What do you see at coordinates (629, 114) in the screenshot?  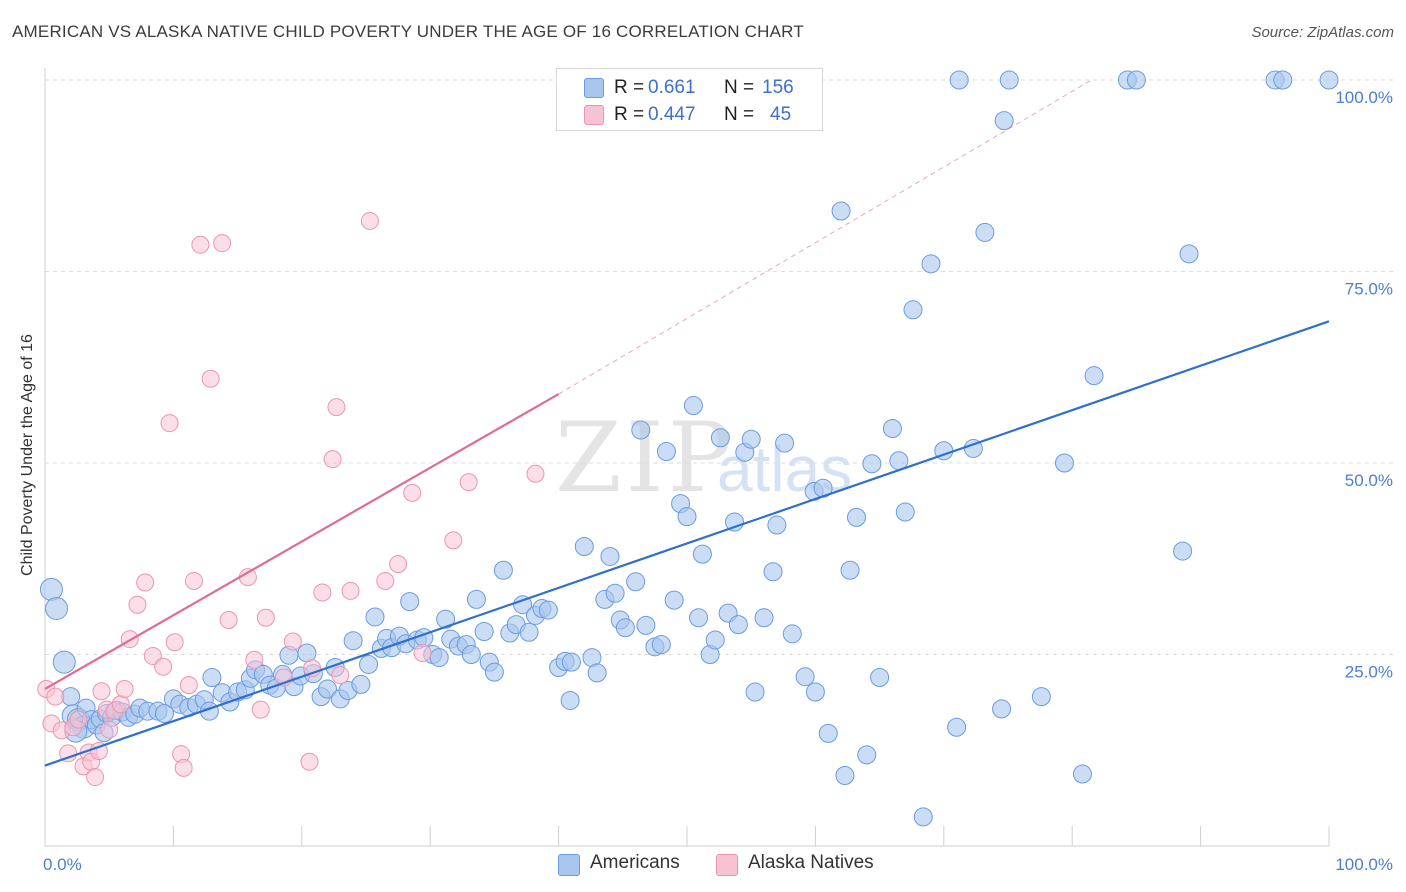 I see `alaska-r-label: R =` at bounding box center [629, 114].